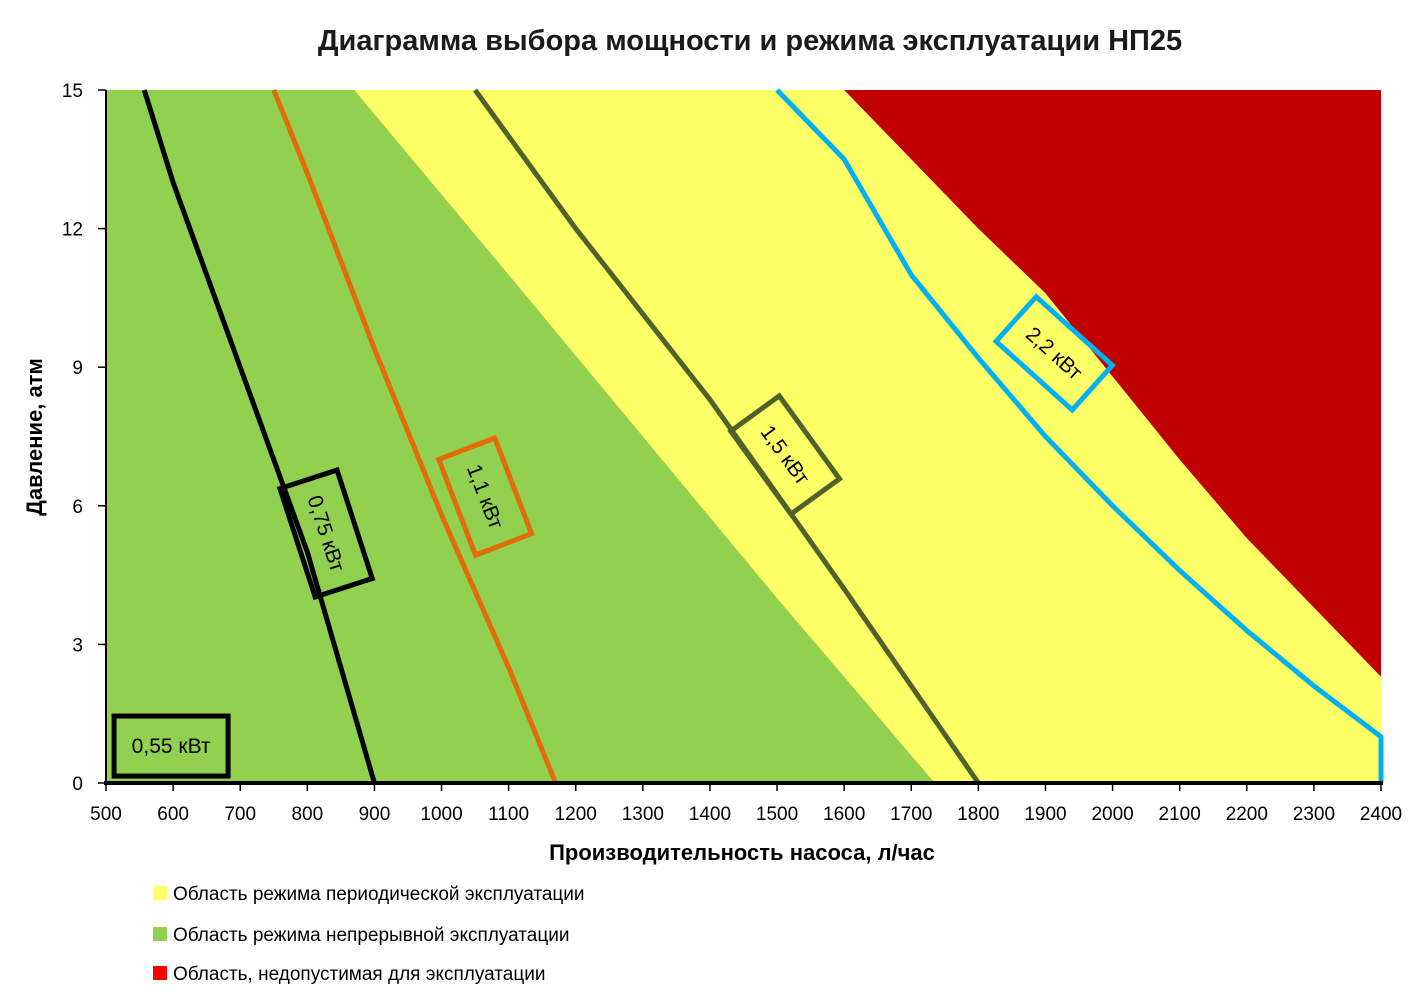 The height and width of the screenshot is (999, 1414). I want to click on x-tick-label: 2200, so click(1247, 814).